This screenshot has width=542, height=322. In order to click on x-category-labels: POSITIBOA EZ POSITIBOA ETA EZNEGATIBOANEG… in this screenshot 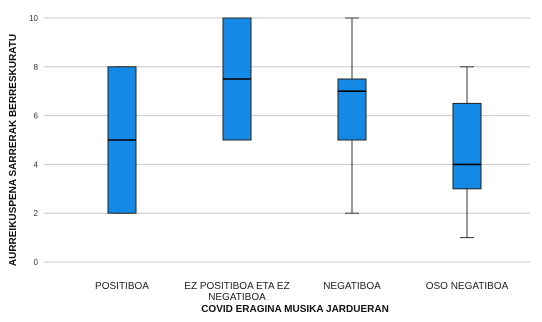, I will do `click(302, 292)`.